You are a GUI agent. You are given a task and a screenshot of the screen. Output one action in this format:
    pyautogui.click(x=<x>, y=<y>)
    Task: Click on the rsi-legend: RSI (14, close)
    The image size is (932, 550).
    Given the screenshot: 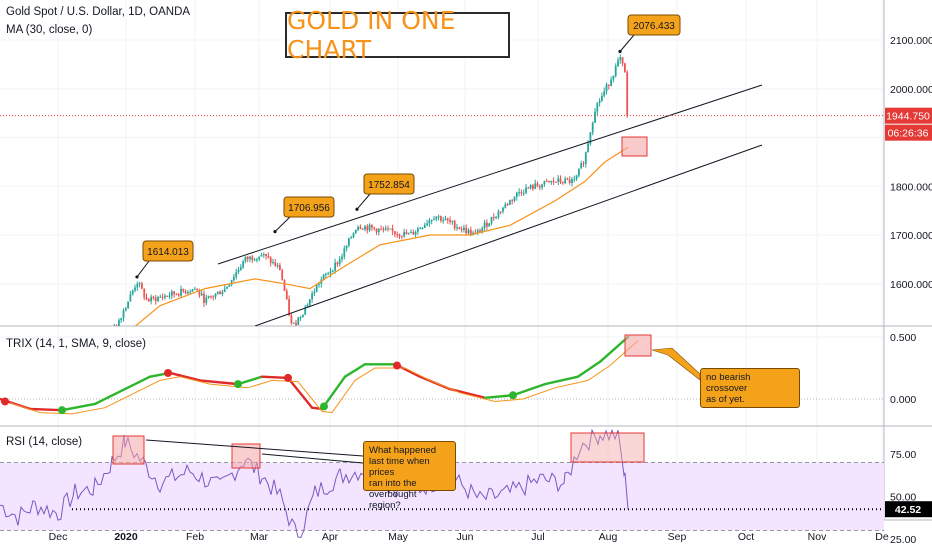 What is the action you would take?
    pyautogui.click(x=44, y=442)
    